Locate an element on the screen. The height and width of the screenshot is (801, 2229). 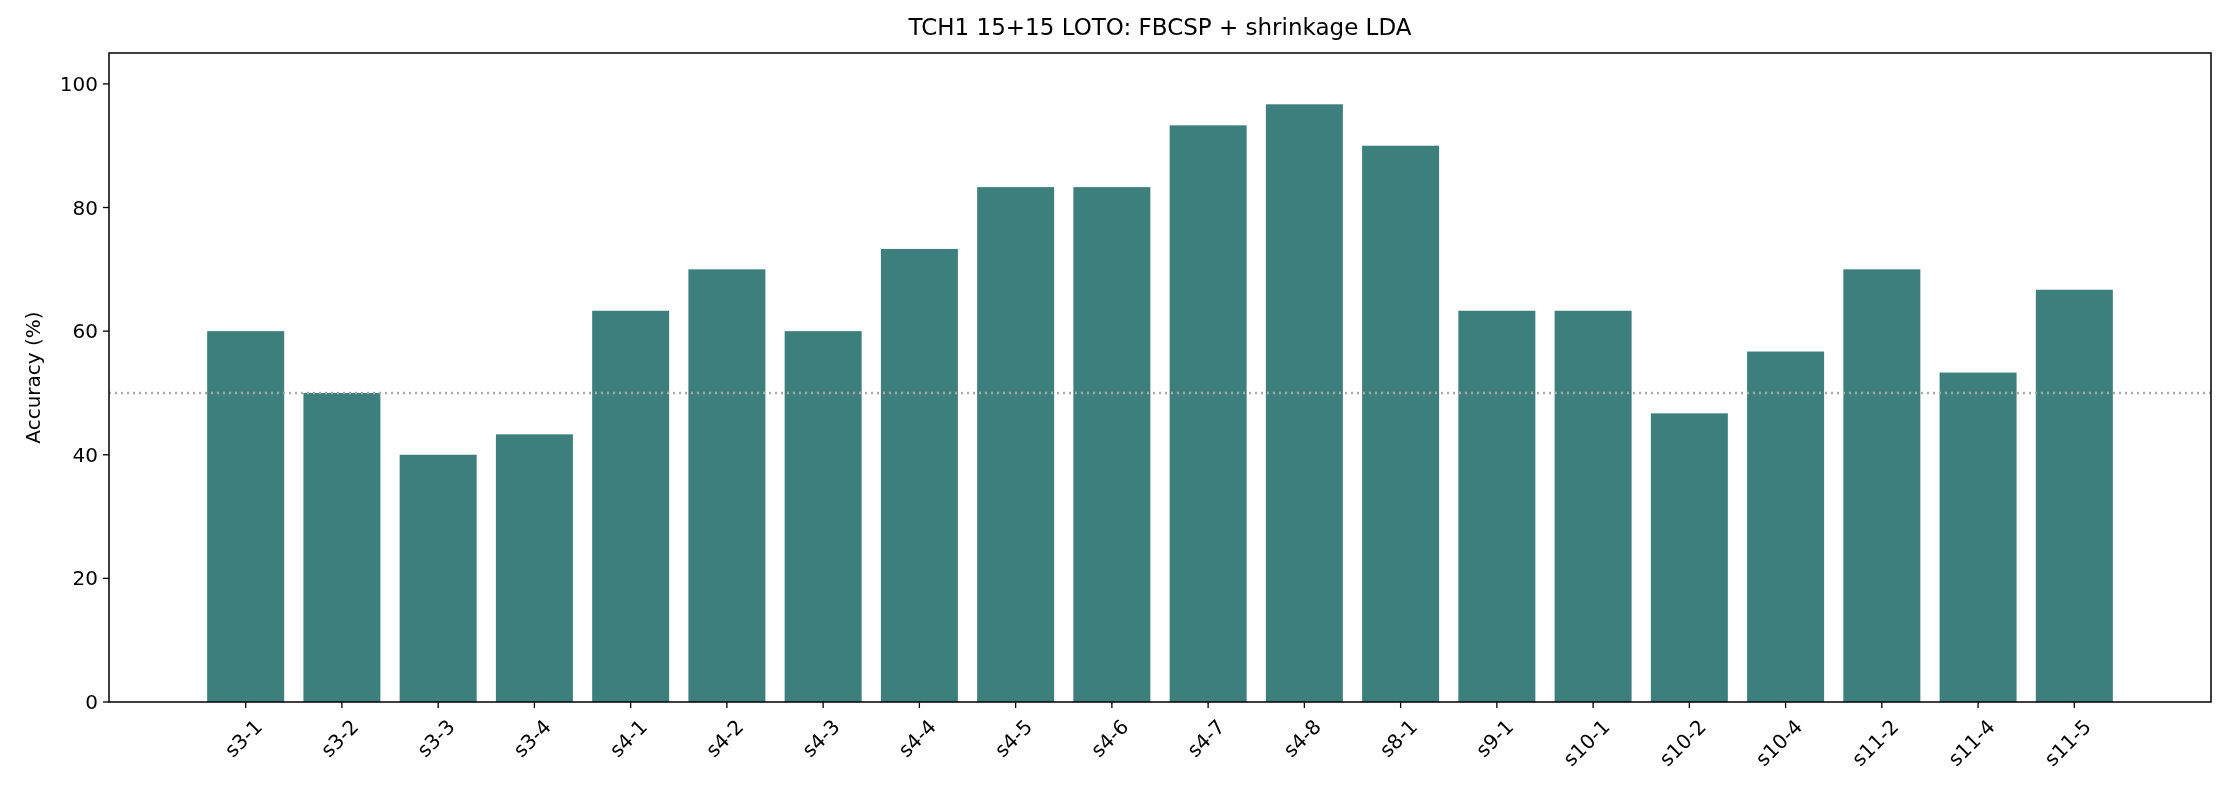
y-tick-label: 40 is located at coordinates (85, 454).